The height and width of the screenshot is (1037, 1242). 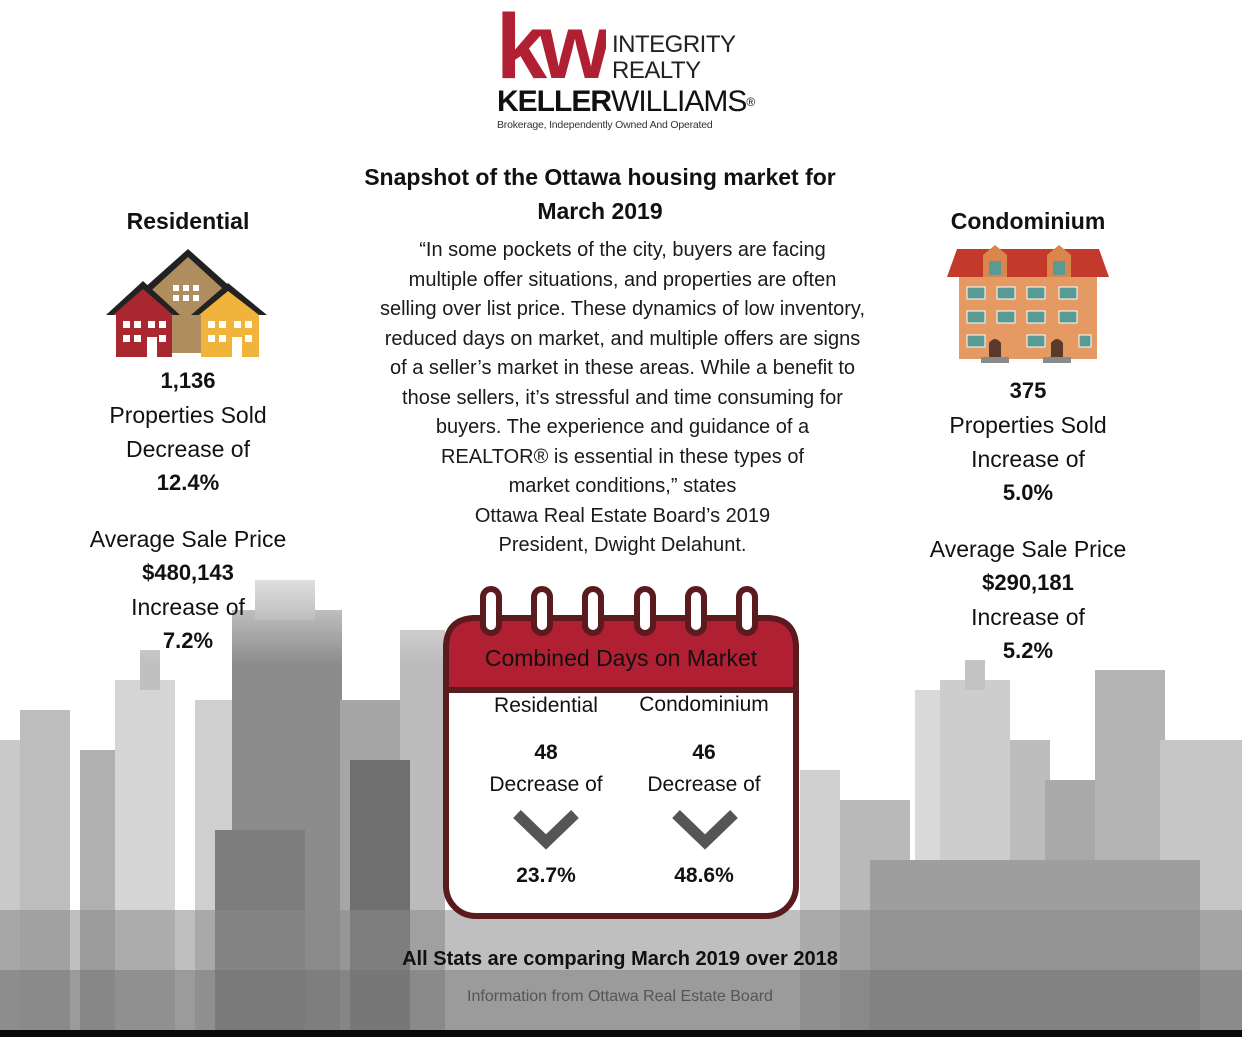 What do you see at coordinates (546, 784) in the screenshot?
I see `calendar-residential-change-label: Decrease of` at bounding box center [546, 784].